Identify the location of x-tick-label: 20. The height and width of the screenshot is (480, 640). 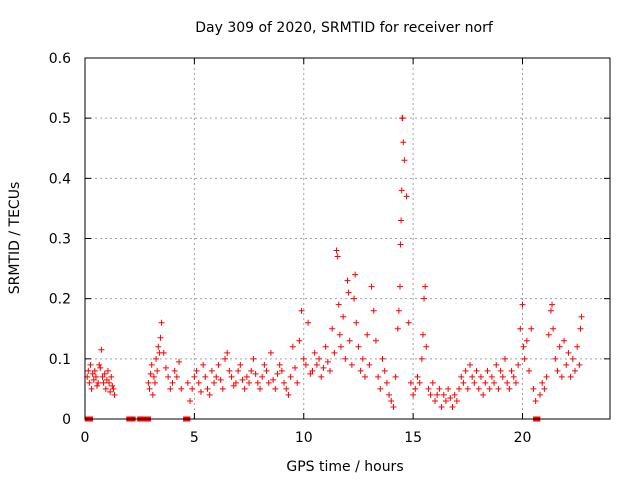
(523, 438).